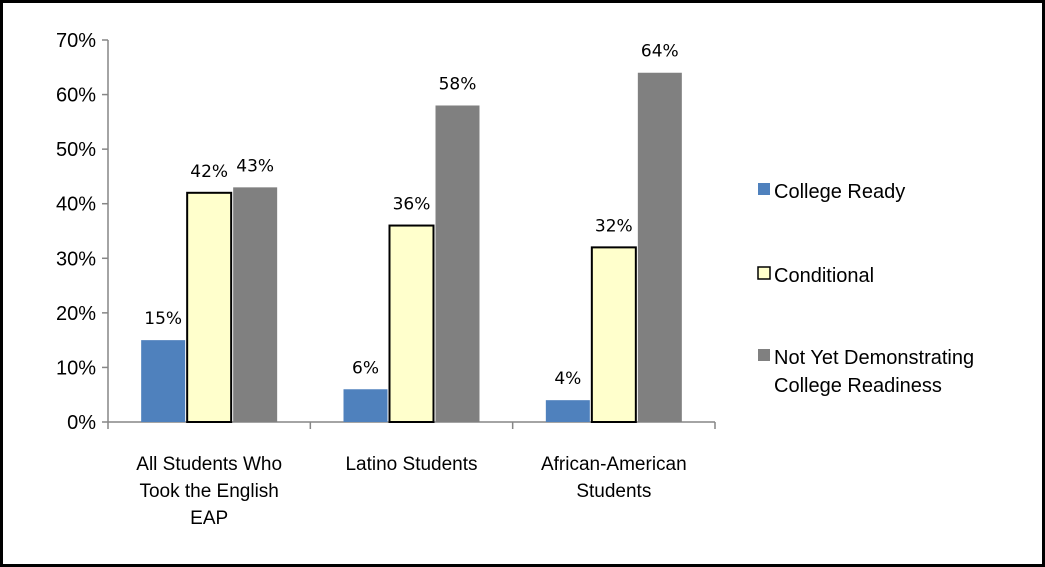 The height and width of the screenshot is (567, 1045). What do you see at coordinates (76, 150) in the screenshot?
I see `y-tick-label: 50%` at bounding box center [76, 150].